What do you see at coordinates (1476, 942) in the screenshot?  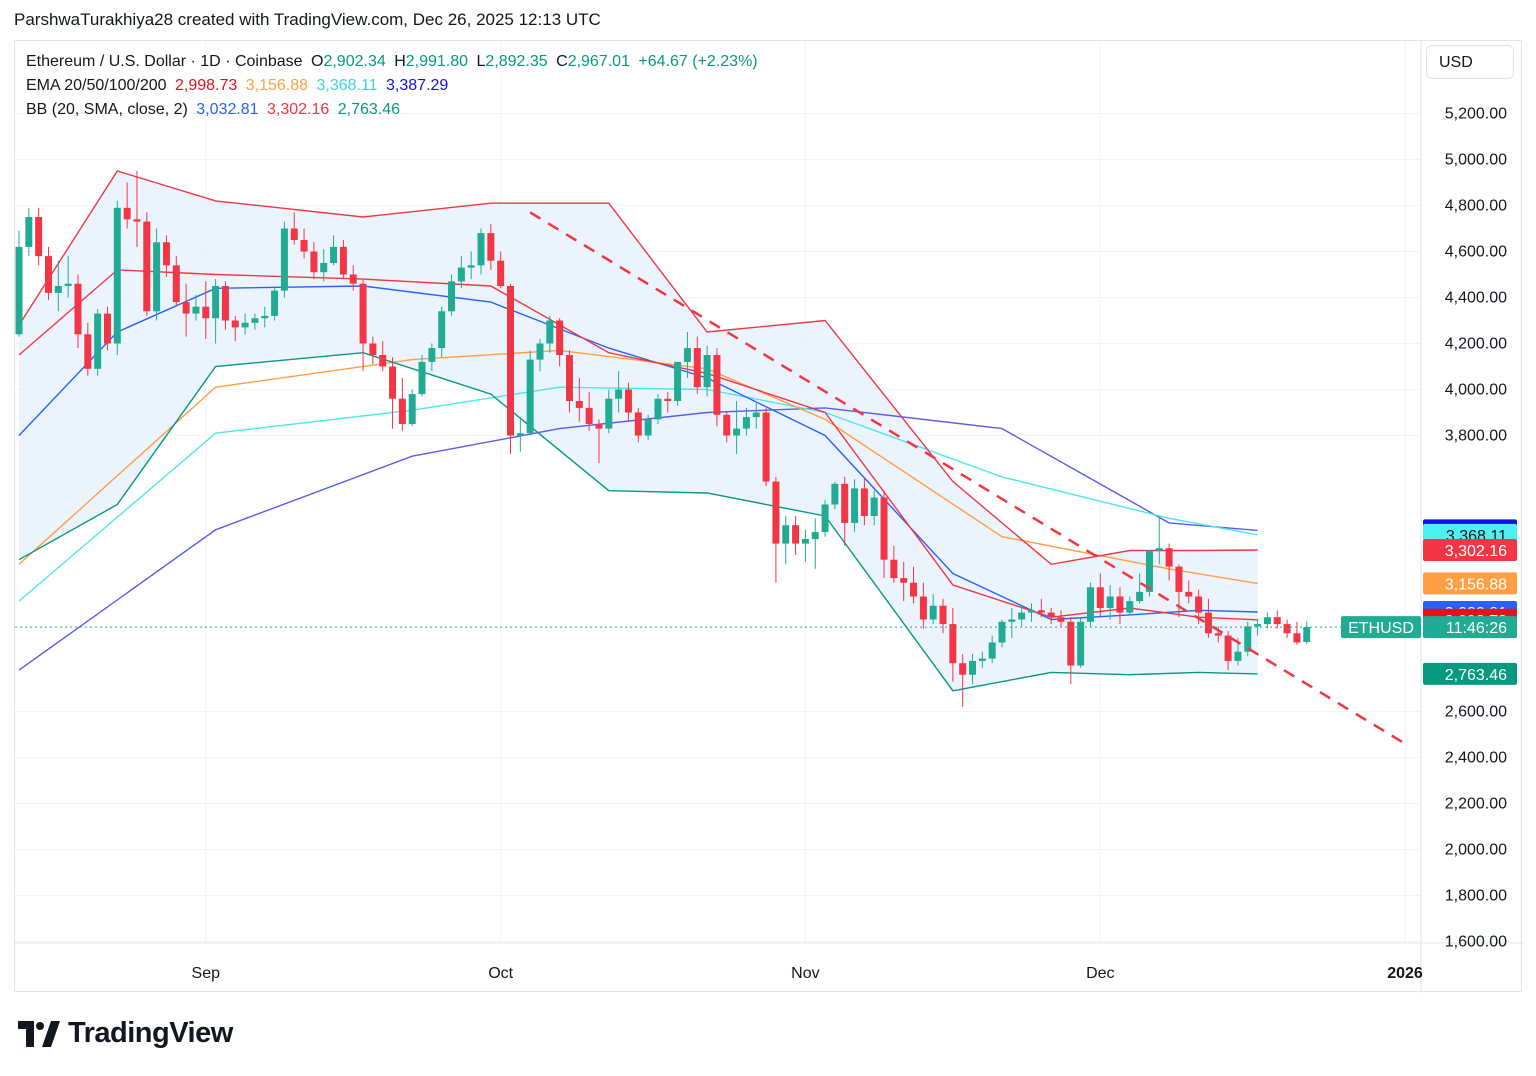 I see `price-axis-label: 1,600.00` at bounding box center [1476, 942].